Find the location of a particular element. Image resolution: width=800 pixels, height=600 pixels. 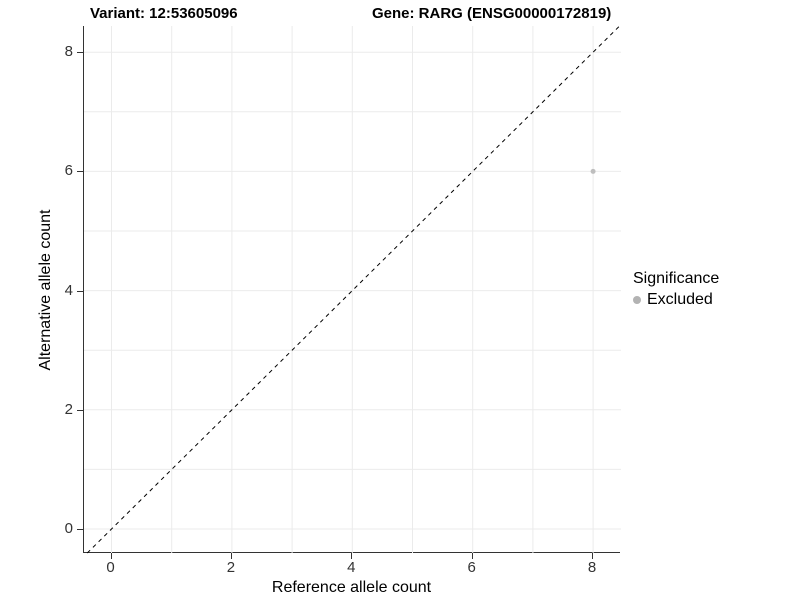

x-tick-label: 8 is located at coordinates (592, 567).